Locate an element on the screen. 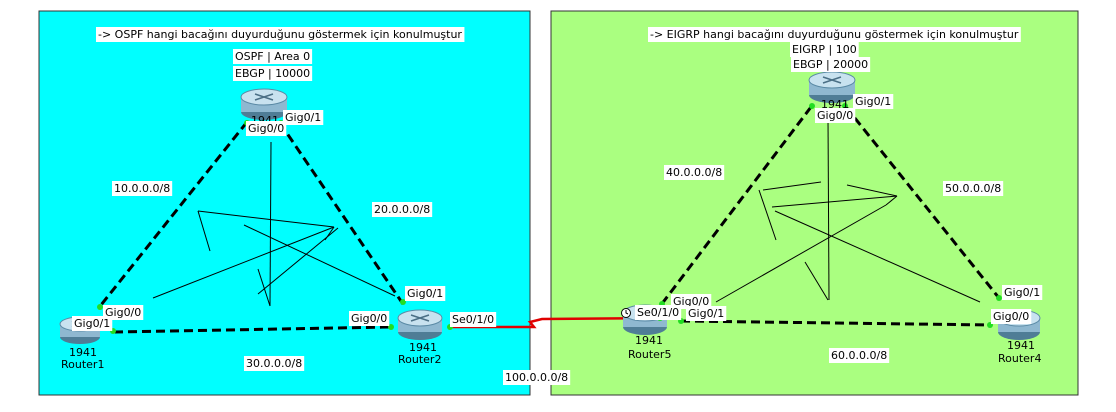  r4-gig01-label: Gig0/1 is located at coordinates (1022, 292).